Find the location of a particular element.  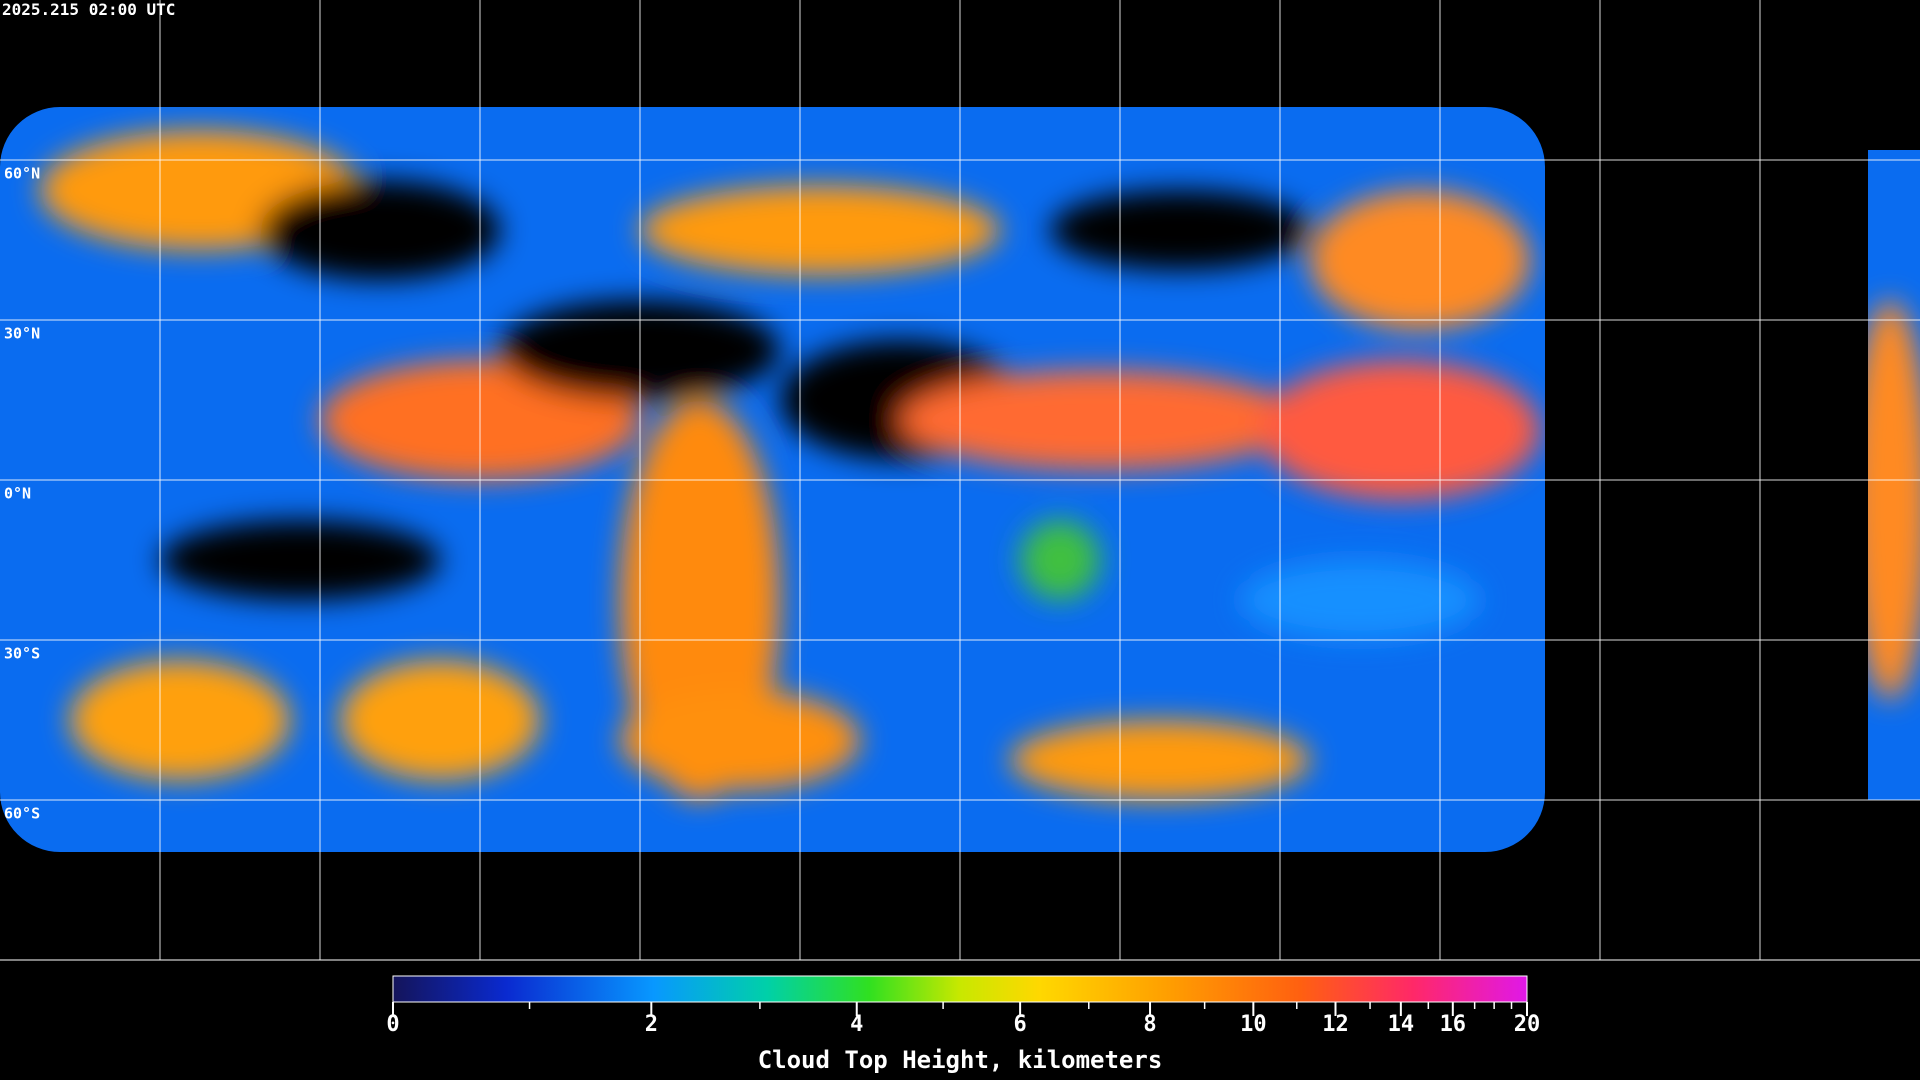

lat-label: 30°N is located at coordinates (22, 334).